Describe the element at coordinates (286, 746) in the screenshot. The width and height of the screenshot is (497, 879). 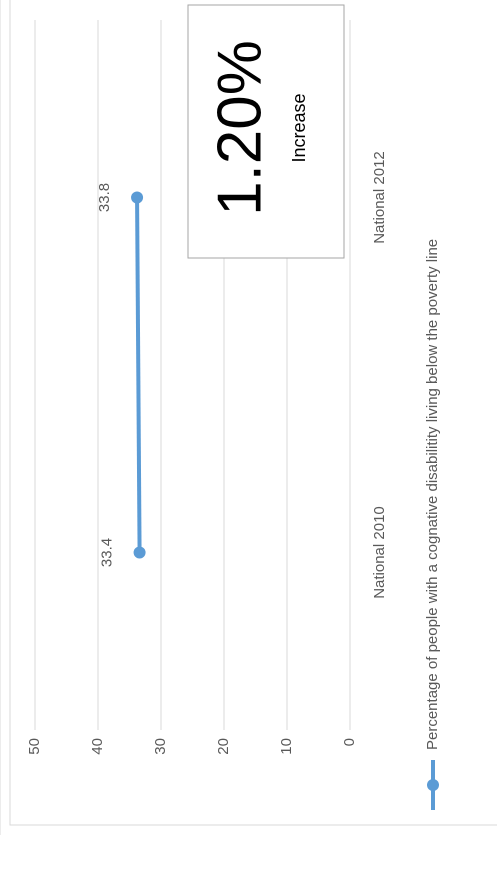
I see `y-tick-label: 10` at that location.